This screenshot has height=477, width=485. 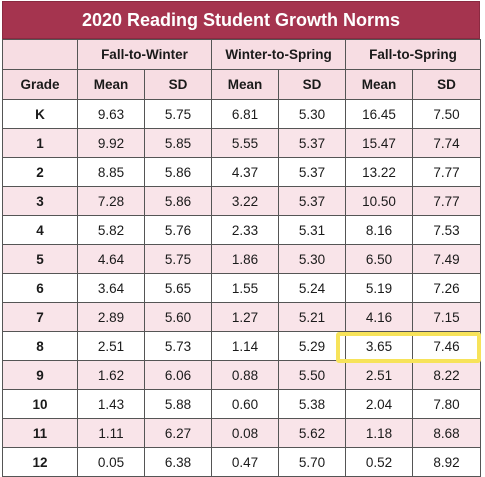 What do you see at coordinates (178, 259) in the screenshot?
I see `value-cell: 5.75` at bounding box center [178, 259].